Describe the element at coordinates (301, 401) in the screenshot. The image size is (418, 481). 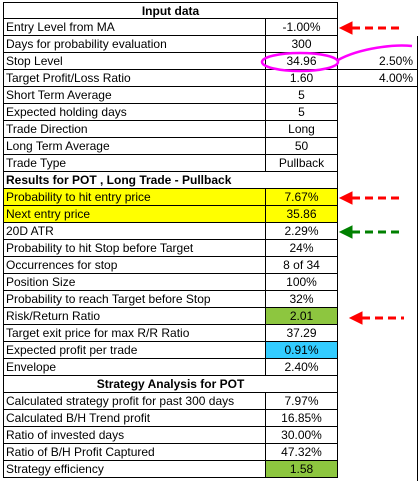
I see `value-strategy-profit: 7.97%` at that location.